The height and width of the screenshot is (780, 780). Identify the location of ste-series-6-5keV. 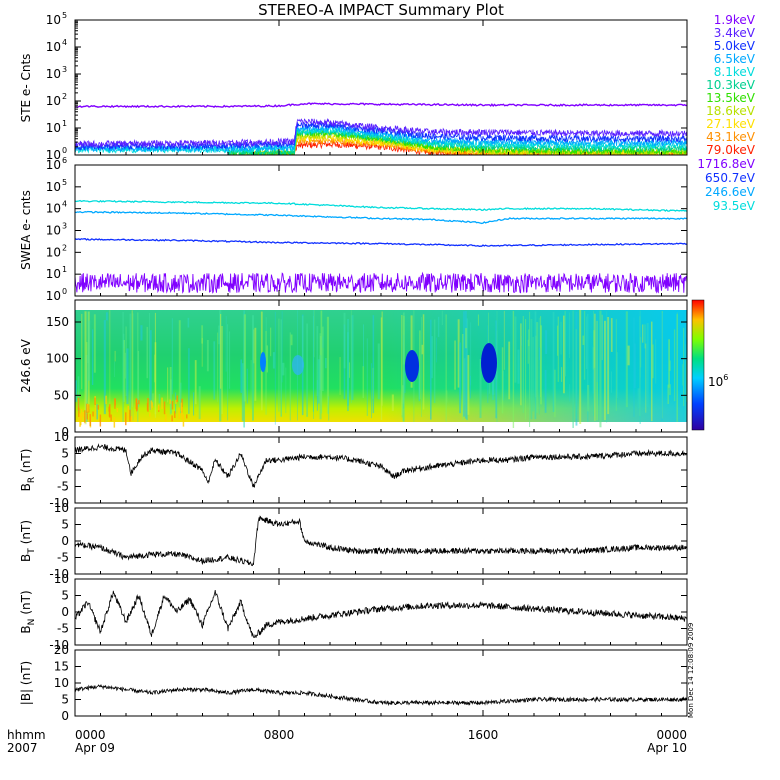
(381, 138).